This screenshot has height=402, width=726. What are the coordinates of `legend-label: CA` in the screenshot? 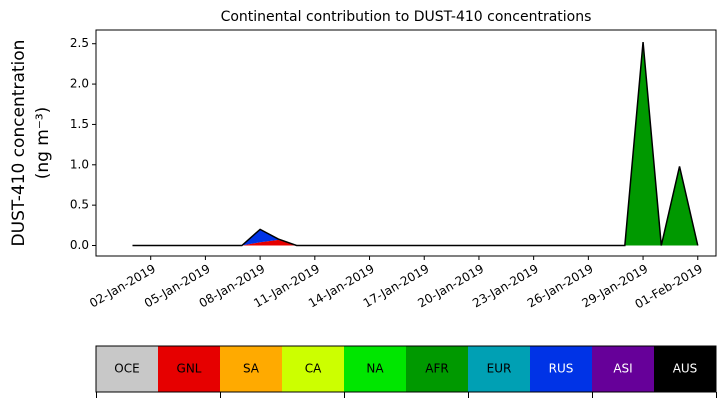 It's located at (313, 369).